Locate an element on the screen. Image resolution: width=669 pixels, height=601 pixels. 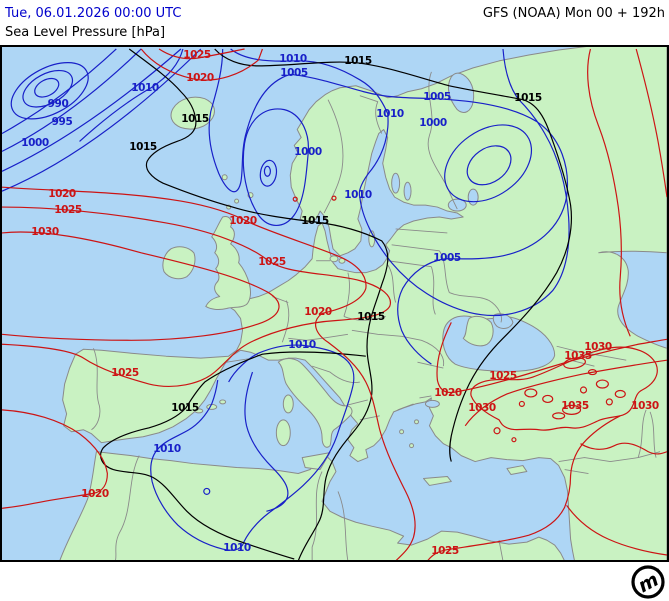
sea-caspian is located at coordinates (632, 299).